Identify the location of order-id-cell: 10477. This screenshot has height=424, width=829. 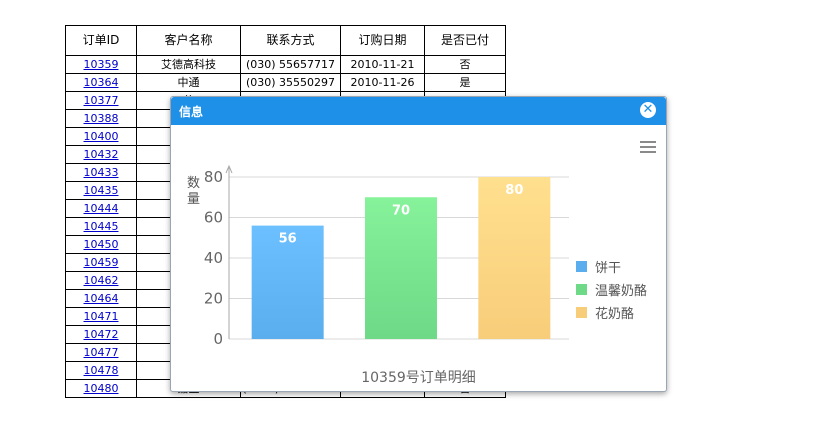
(101, 352).